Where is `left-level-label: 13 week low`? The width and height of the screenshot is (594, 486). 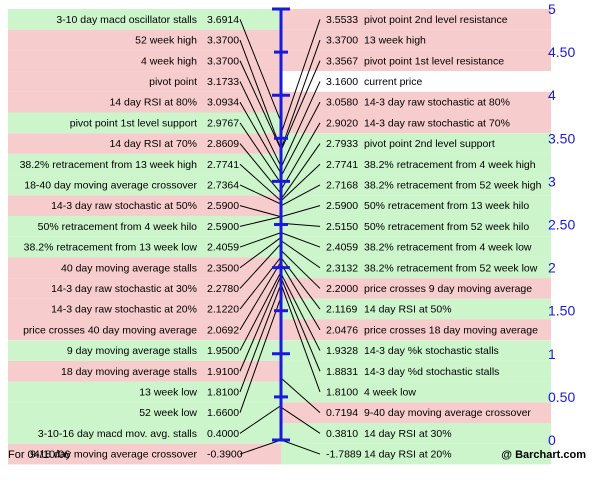 left-level-label: 13 week low is located at coordinates (168, 392).